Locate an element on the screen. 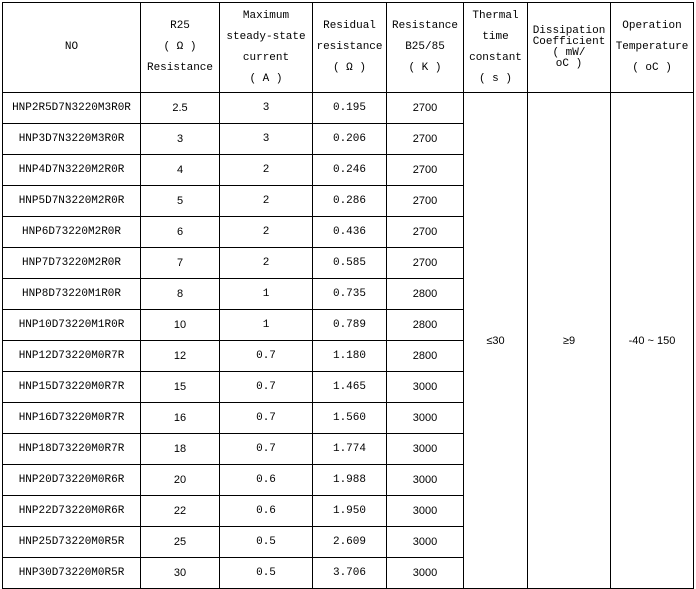 This screenshot has width=696, height=589. table-cell: 0.436 is located at coordinates (349, 232).